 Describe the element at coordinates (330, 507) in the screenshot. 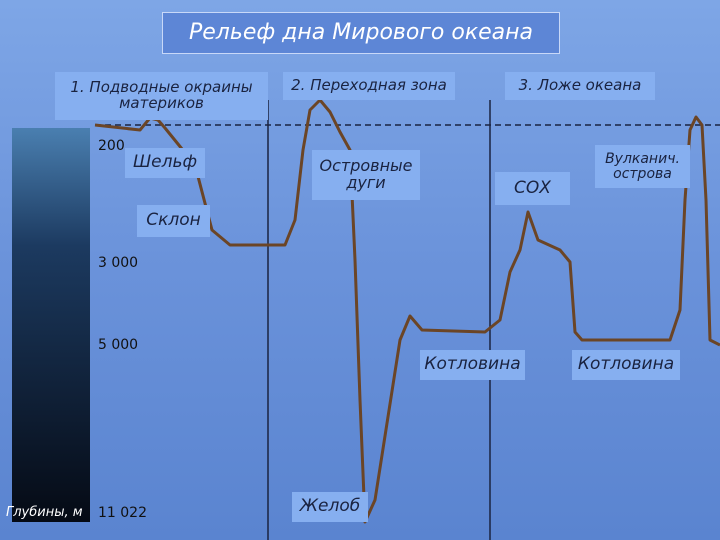

I see `feature-label: Желоб` at that location.